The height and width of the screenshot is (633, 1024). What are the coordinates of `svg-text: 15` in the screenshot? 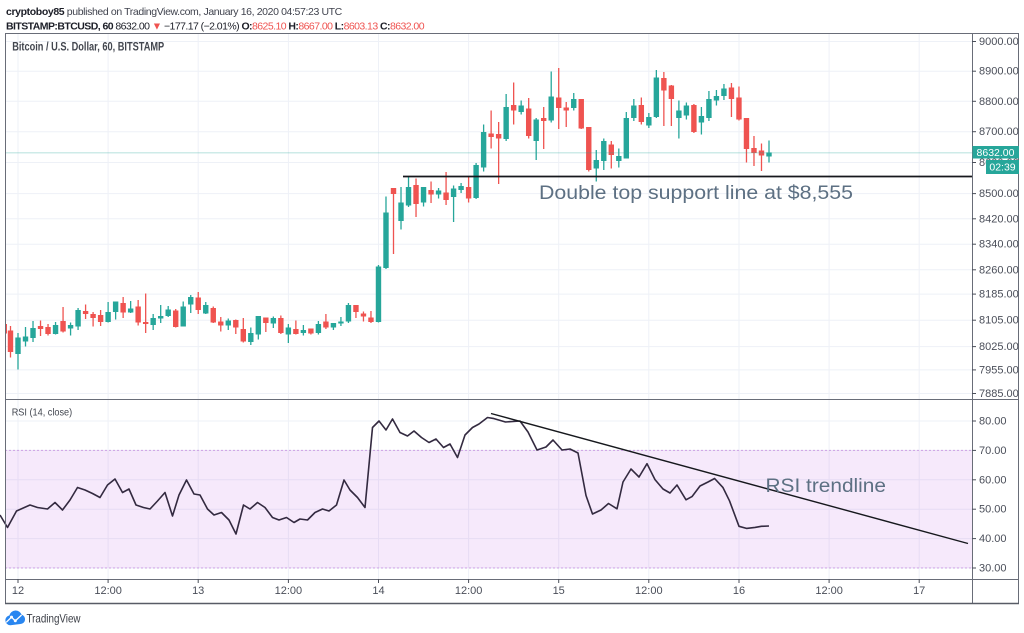 It's located at (559, 591).